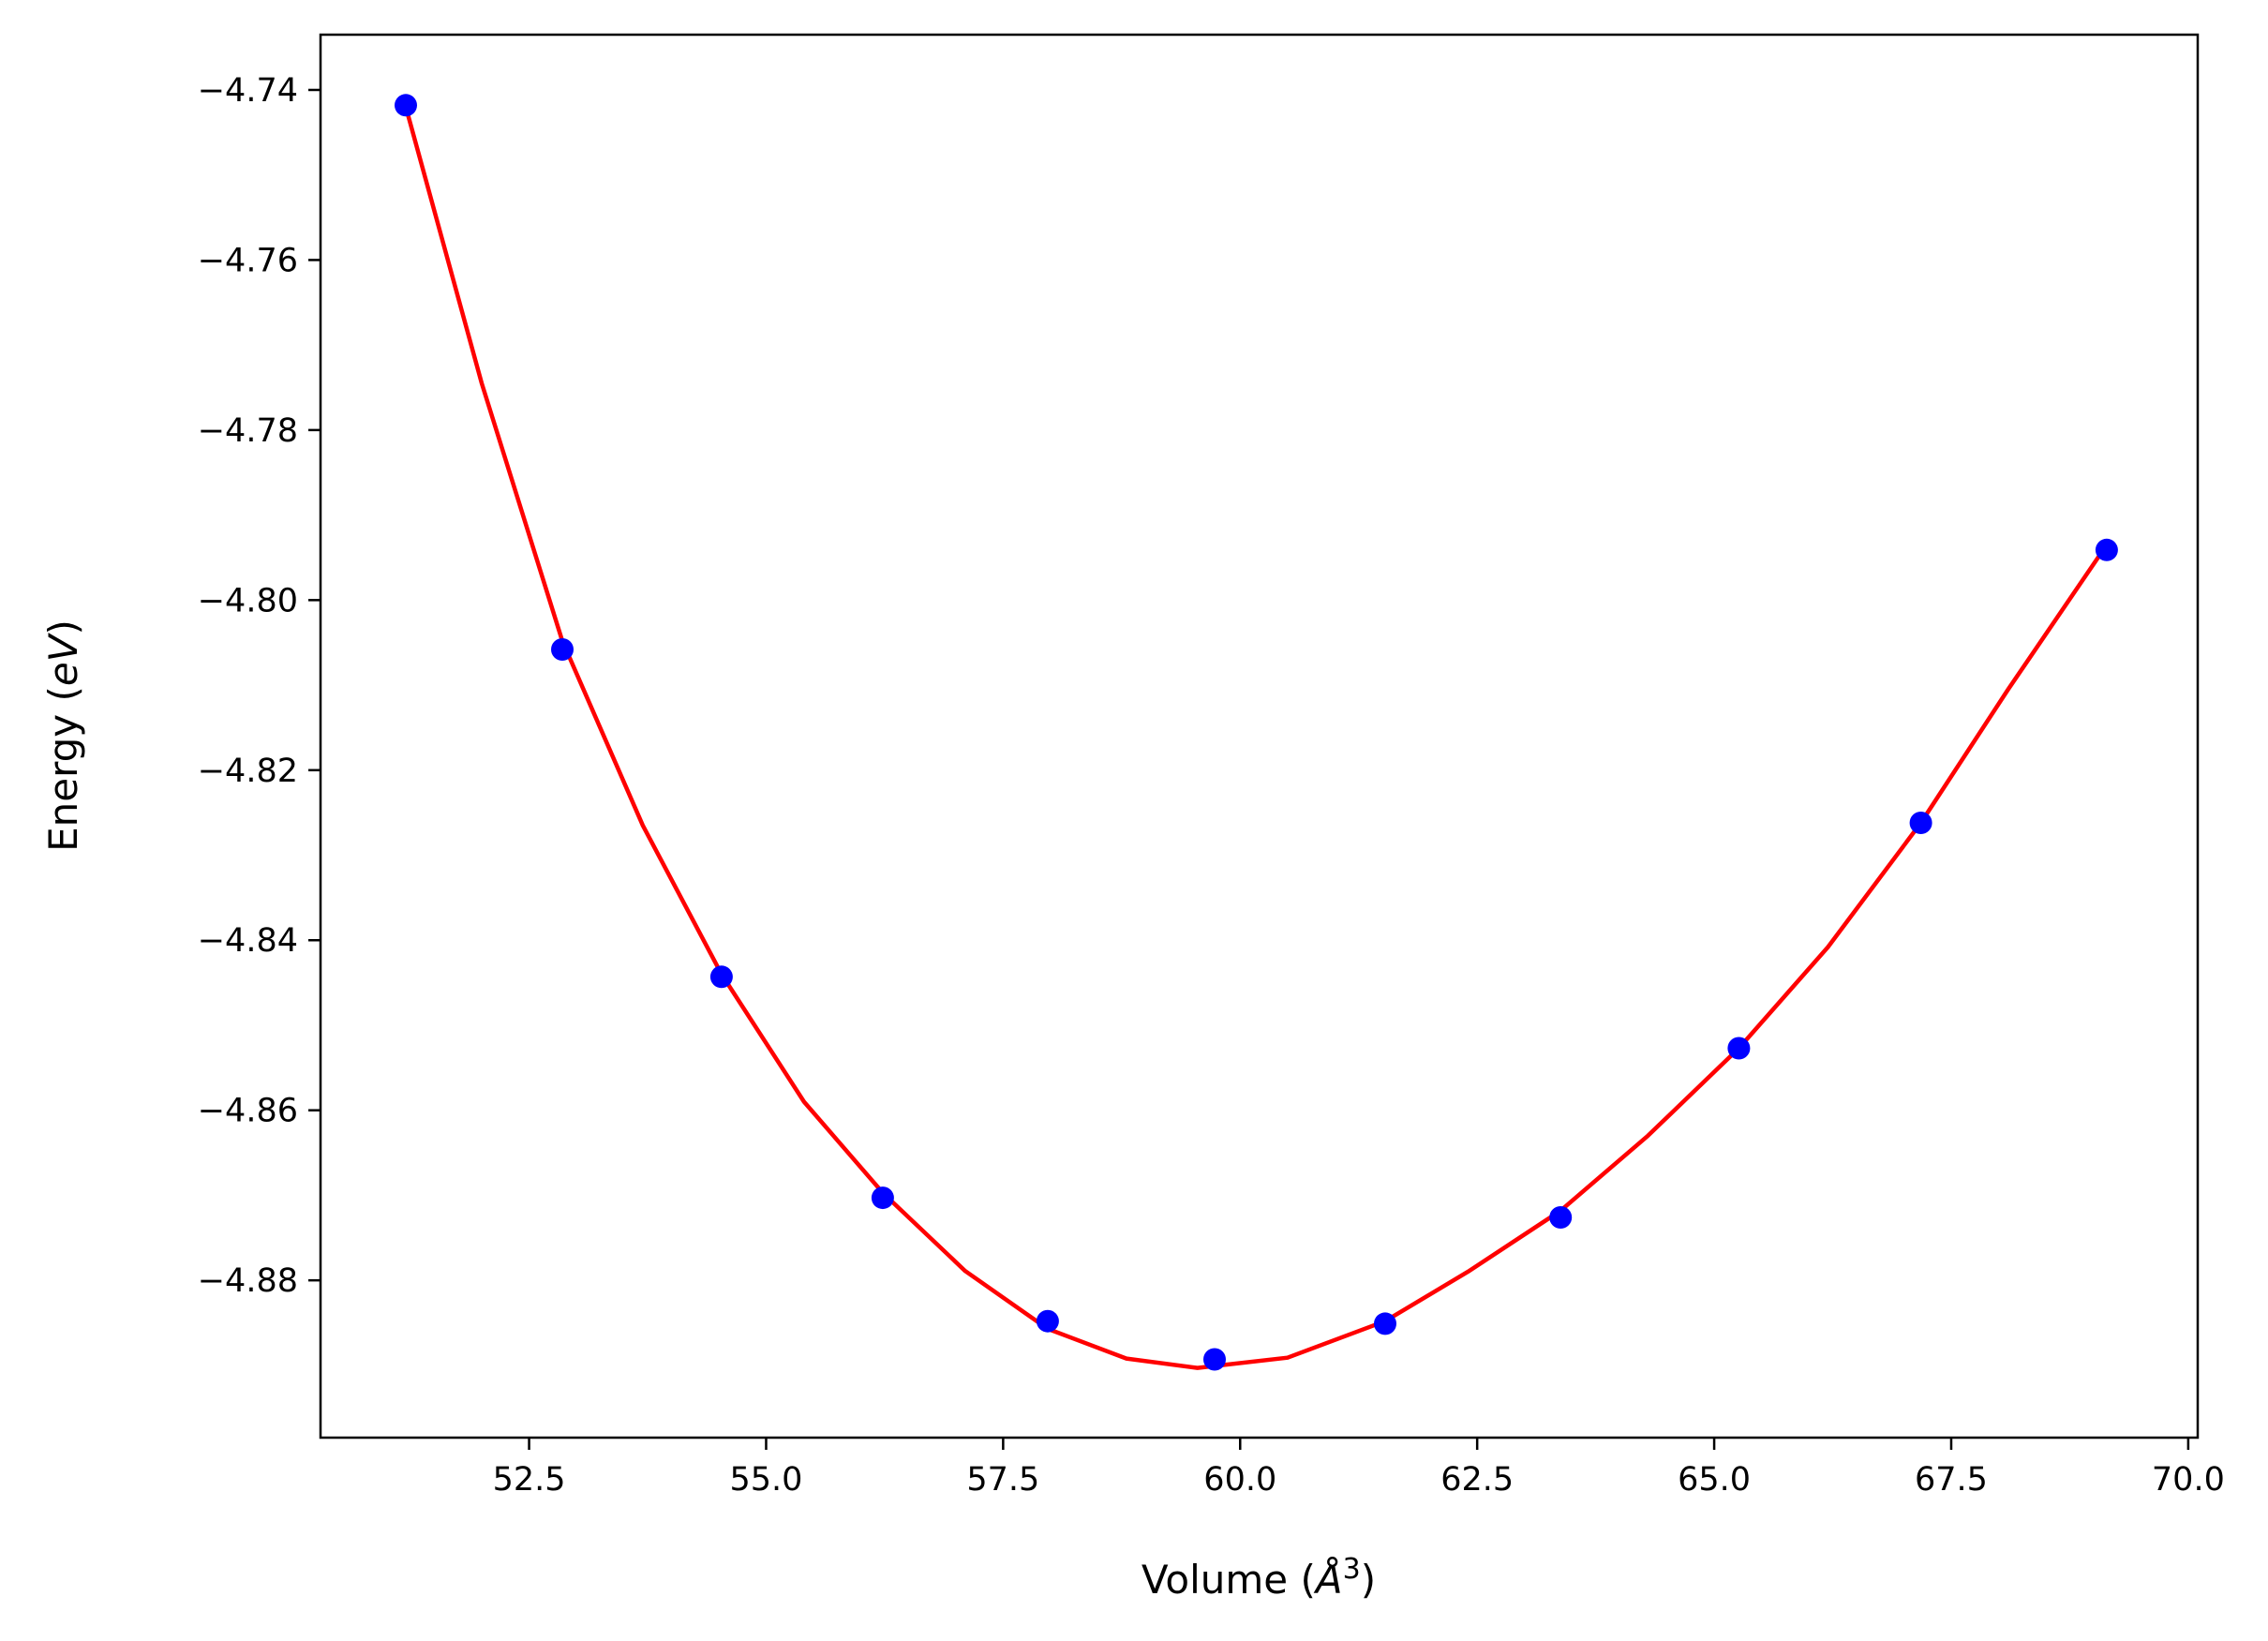  I want to click on x-tick-label: 65.0, so click(1715, 1480).